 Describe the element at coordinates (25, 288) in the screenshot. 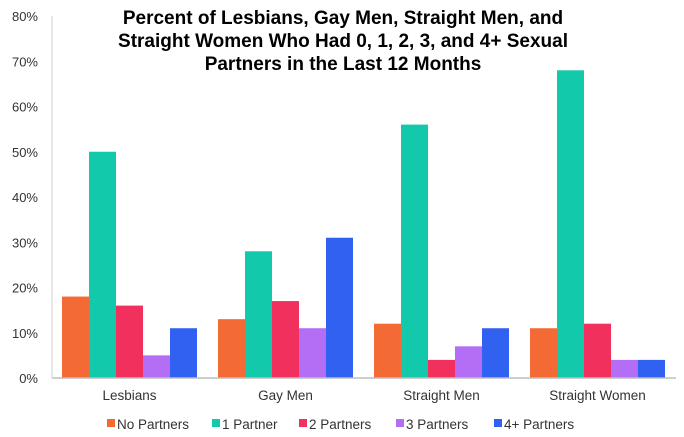

I see `y-tick-label: 20%` at that location.